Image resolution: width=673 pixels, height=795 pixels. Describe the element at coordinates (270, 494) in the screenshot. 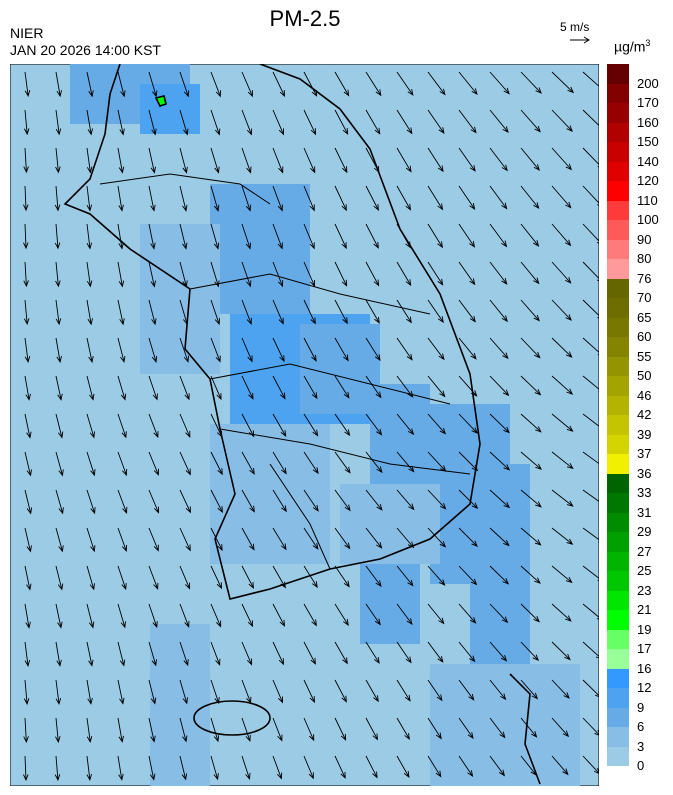

I see `concentration-patch` at that location.